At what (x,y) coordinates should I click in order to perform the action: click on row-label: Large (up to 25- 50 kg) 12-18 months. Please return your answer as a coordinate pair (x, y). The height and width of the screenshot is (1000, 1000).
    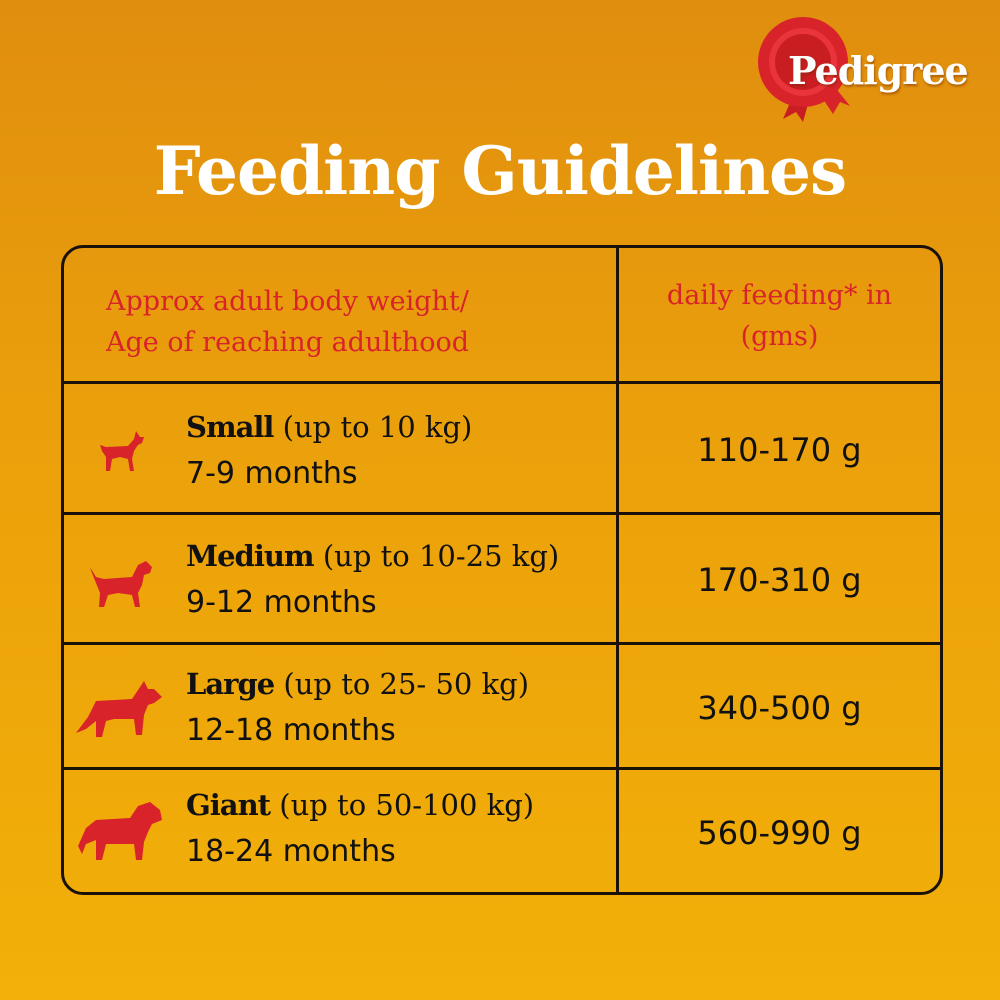
    Looking at the image, I should click on (358, 707).